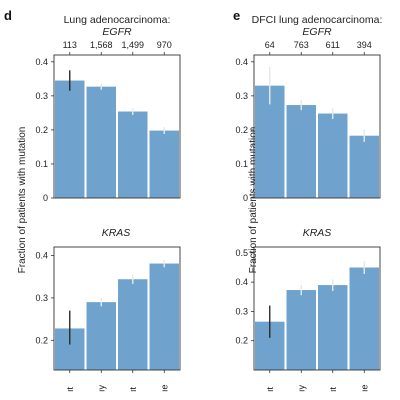  Describe the element at coordinates (8, 15) in the screenshot. I see `panel-label-d: d` at that location.